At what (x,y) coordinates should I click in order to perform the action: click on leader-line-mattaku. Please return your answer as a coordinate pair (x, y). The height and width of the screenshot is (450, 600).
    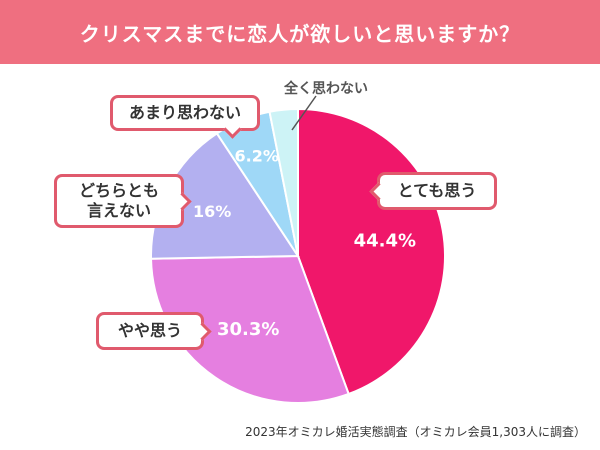
    Looking at the image, I should click on (304, 113).